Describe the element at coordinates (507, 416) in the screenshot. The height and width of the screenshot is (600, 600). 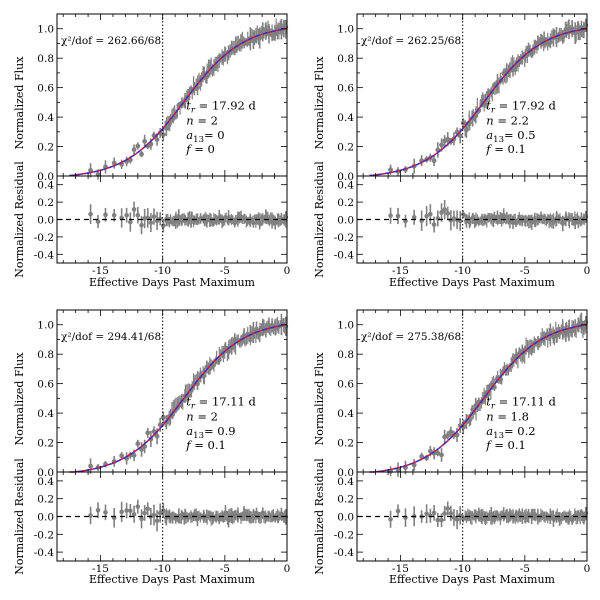
I see `fit-param-n: n = 1.8` at that location.